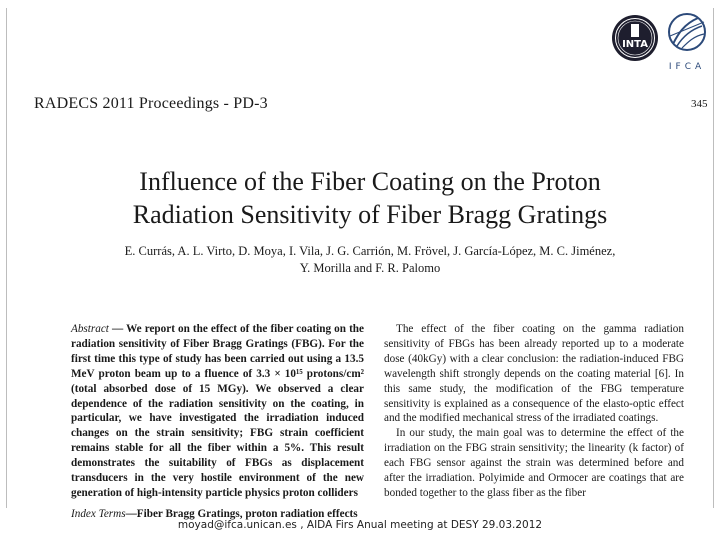 This screenshot has height=540, width=720. I want to click on slide-border-left, so click(6, 258).